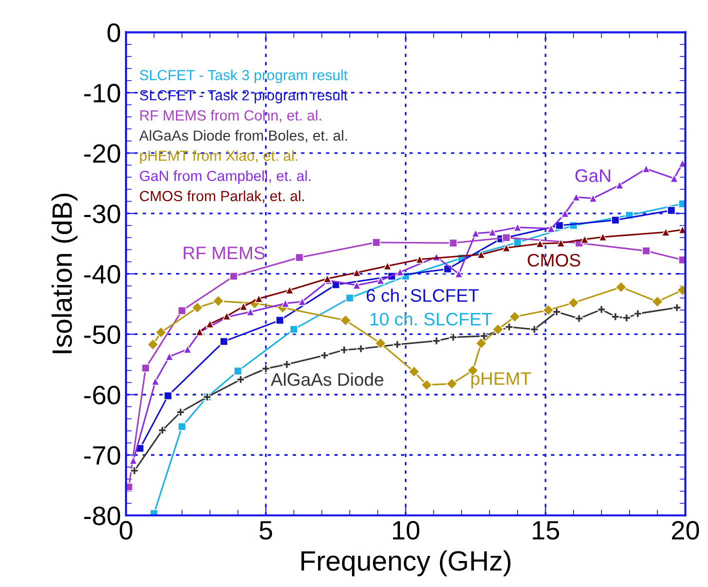  What do you see at coordinates (102, 516) in the screenshot?
I see `y-tick-label: -80` at bounding box center [102, 516].